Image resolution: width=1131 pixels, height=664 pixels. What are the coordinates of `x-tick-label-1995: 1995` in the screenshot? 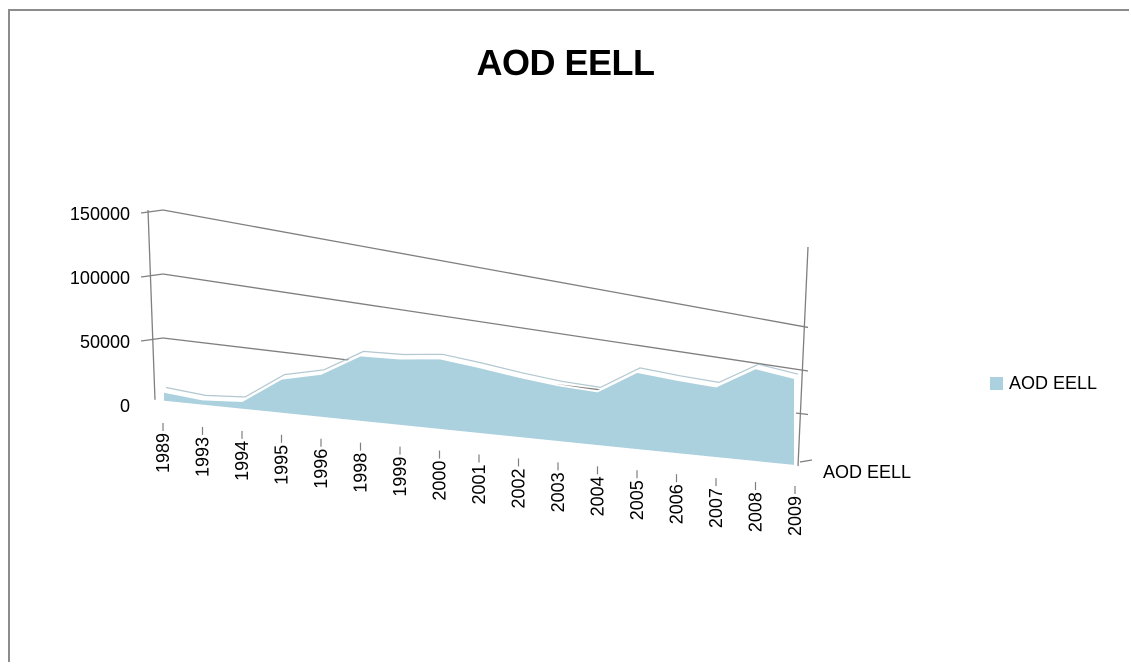 It's located at (282, 465).